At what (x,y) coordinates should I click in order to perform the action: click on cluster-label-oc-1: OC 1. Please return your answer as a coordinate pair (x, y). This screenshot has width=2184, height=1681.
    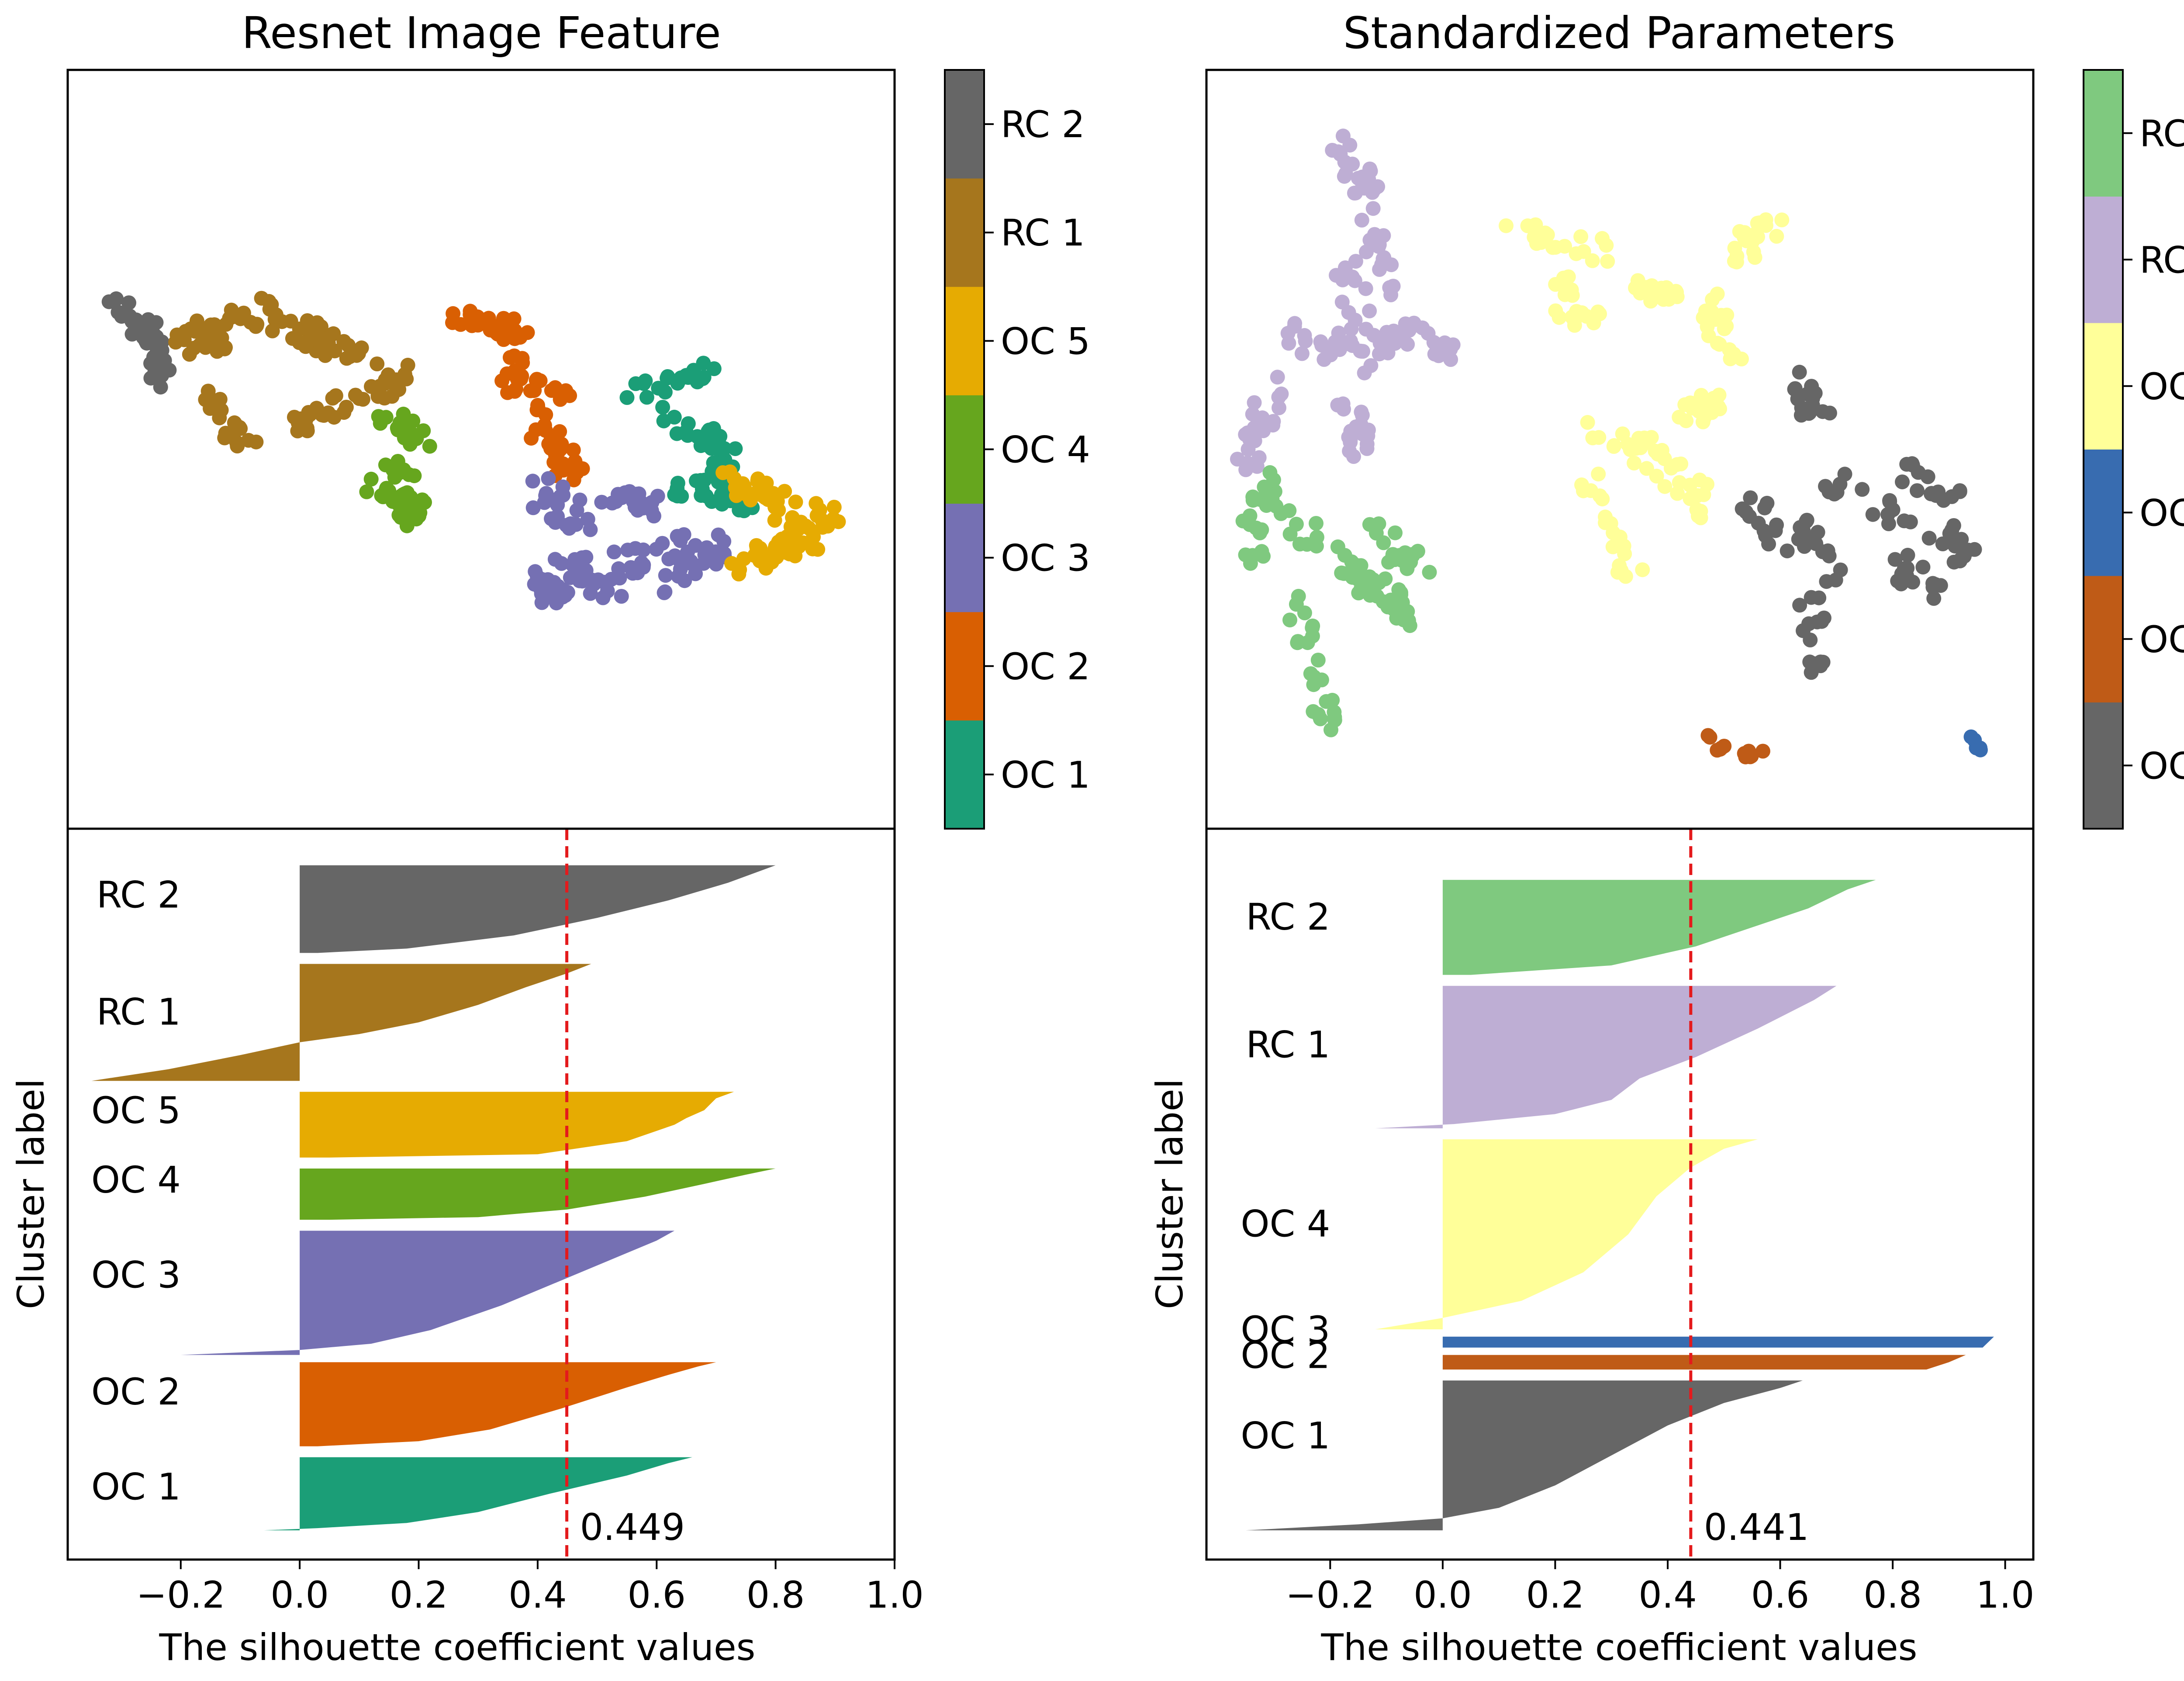
    Looking at the image, I should click on (136, 1487).